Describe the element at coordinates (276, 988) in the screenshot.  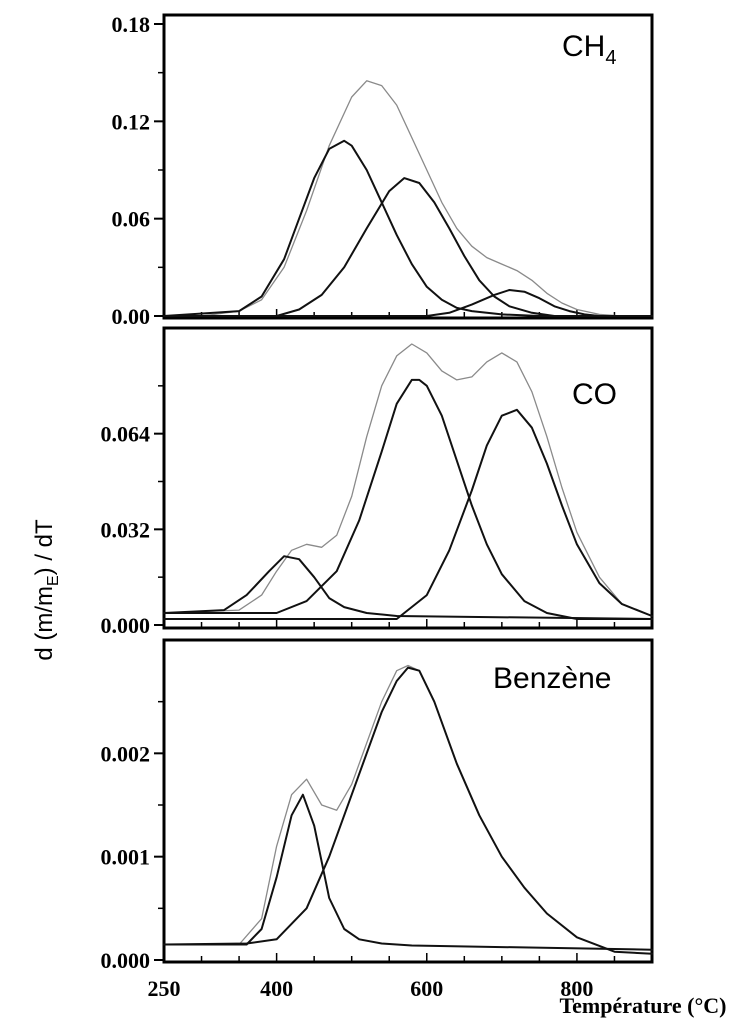
I see `x-tick-label: 400` at that location.